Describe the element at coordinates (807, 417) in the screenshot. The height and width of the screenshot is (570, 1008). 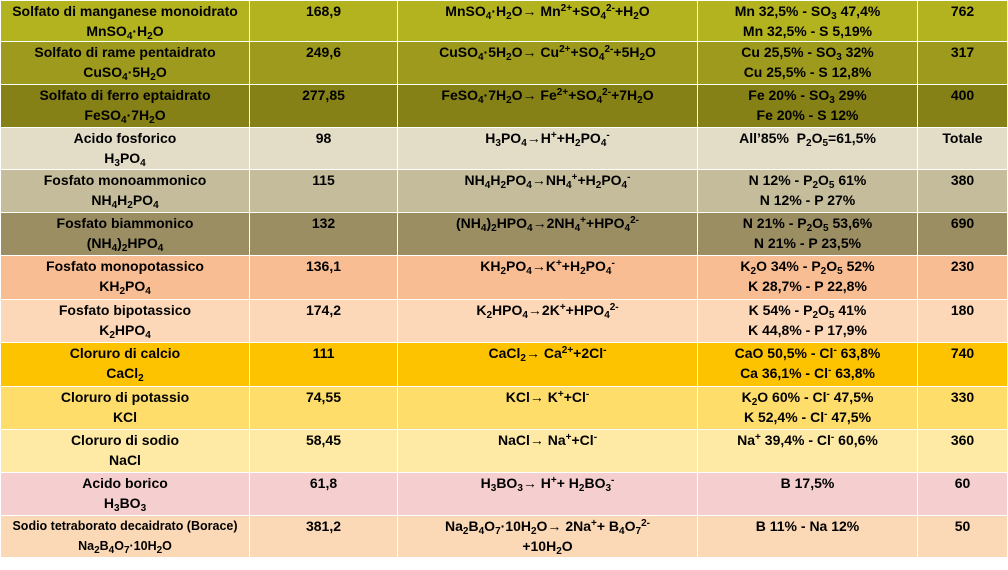
I see `nutrient-content-cell-line: K 52,4% - Cl- 47,5%` at that location.